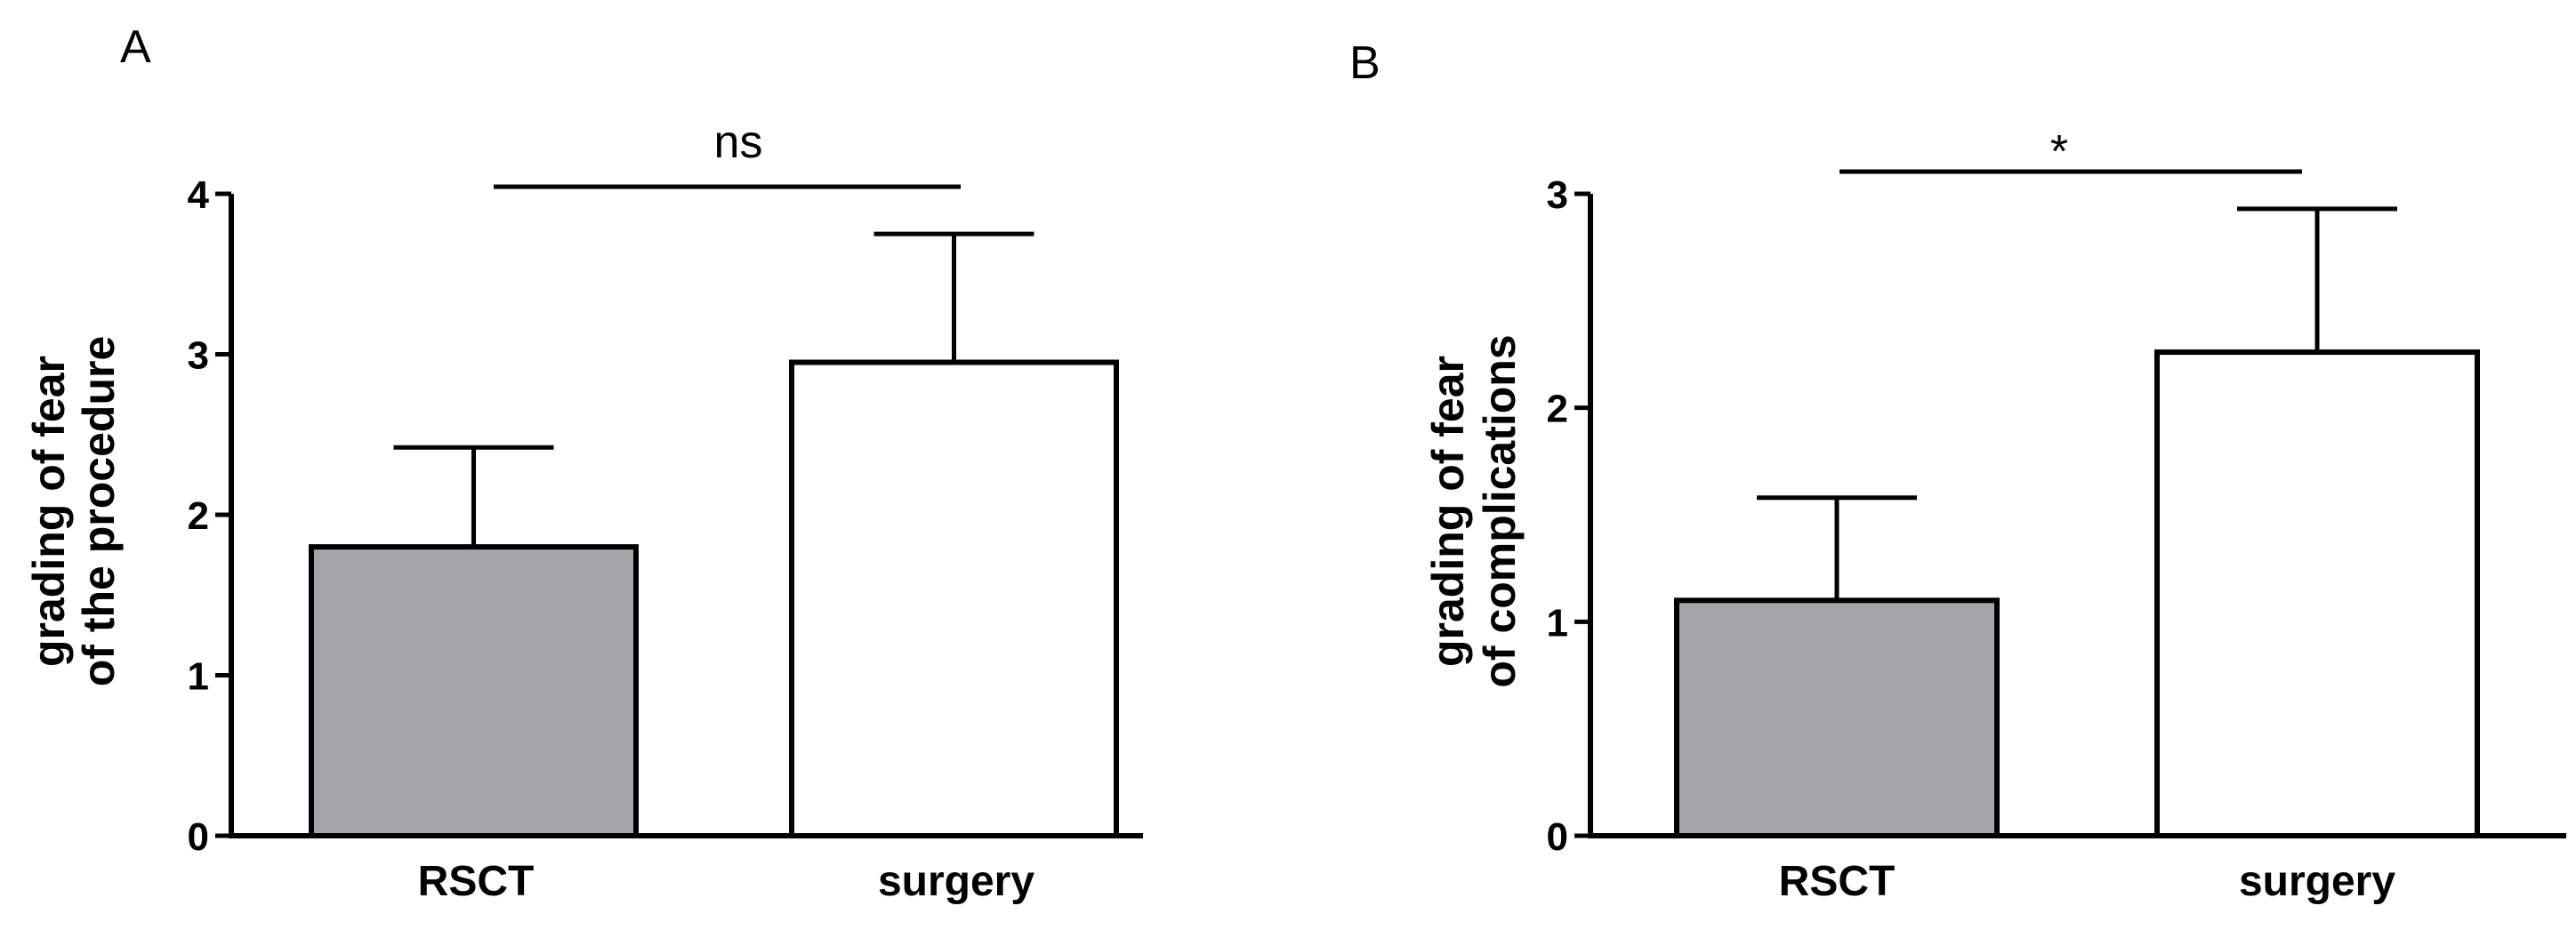  Describe the element at coordinates (199, 195) in the screenshot. I see `y-tick-label: 4` at that location.